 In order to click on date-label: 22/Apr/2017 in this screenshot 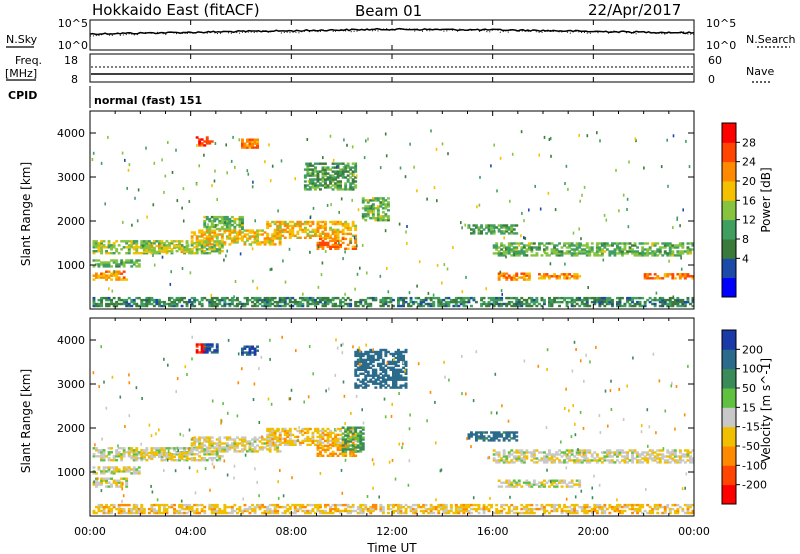, I will do `click(634, 10)`.